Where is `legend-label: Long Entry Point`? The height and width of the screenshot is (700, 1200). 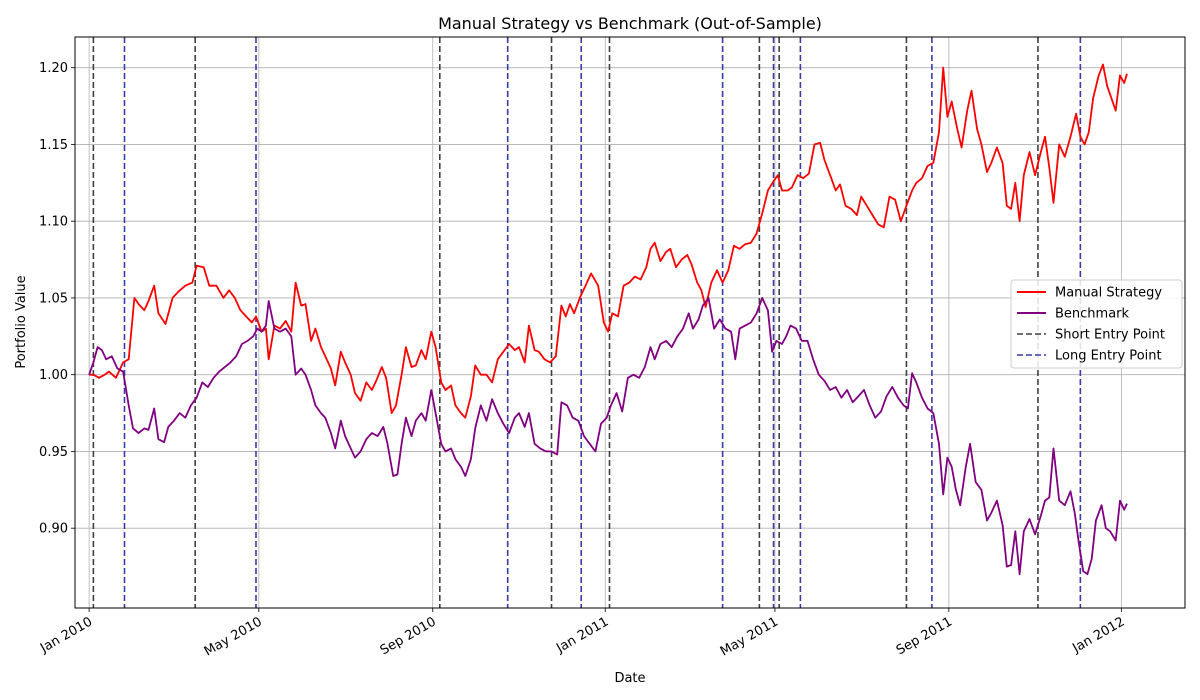
legend-label: Long Entry Point is located at coordinates (1108, 356).